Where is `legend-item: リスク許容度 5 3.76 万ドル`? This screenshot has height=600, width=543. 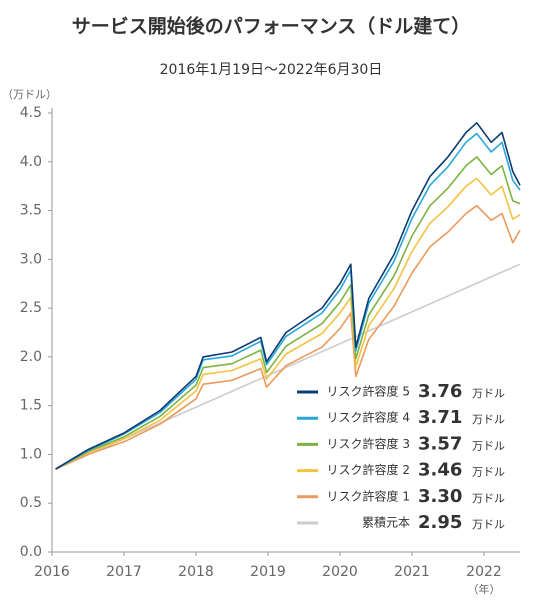 legend-item: リスク許容度 5 3.76 万ドル is located at coordinates (401, 391).